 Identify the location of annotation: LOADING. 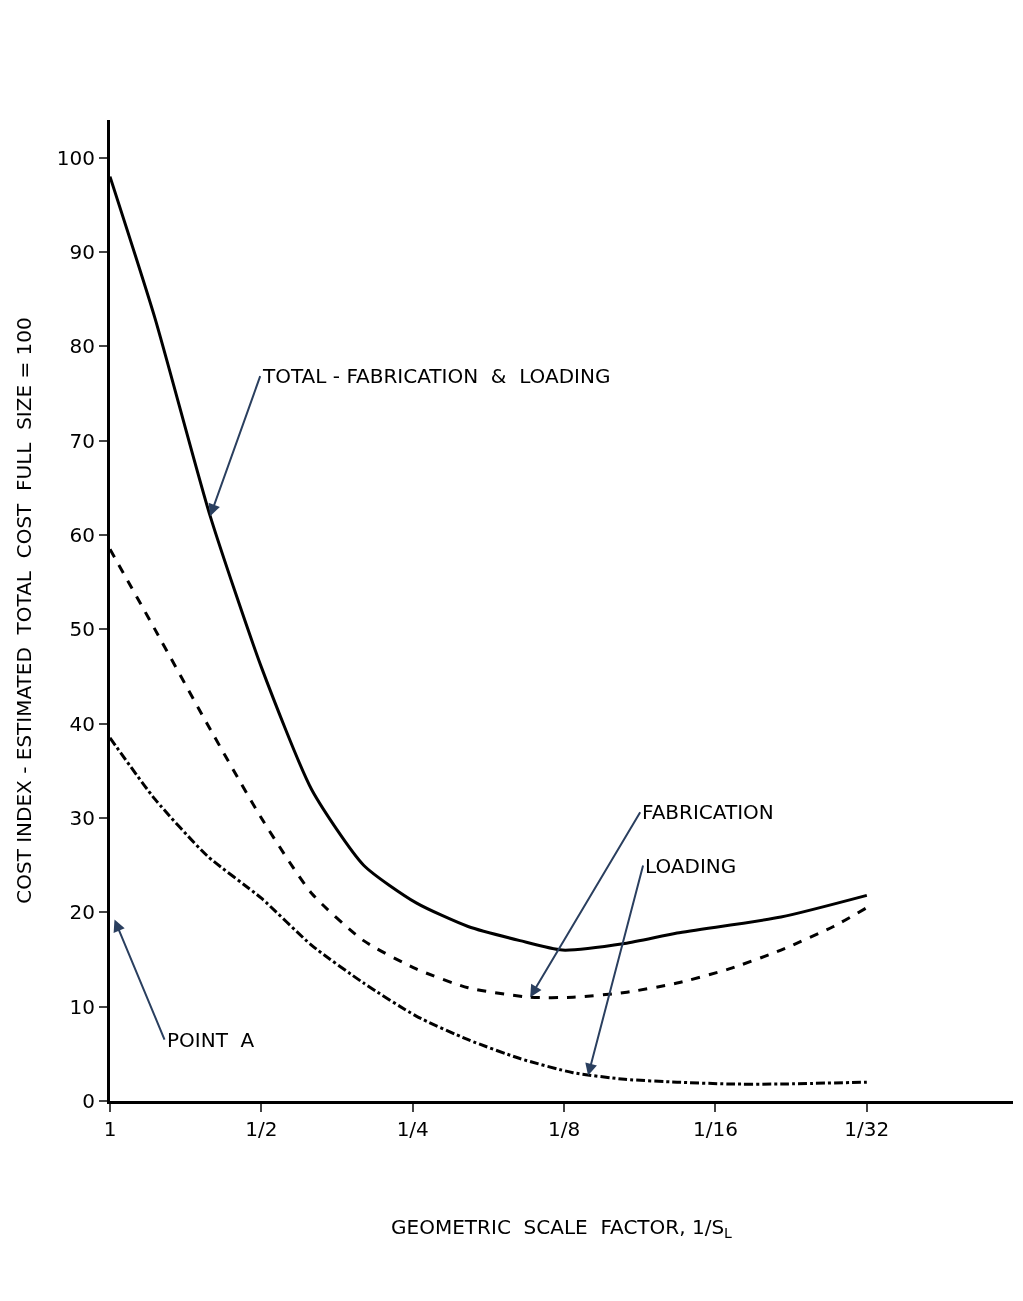
(691, 866).